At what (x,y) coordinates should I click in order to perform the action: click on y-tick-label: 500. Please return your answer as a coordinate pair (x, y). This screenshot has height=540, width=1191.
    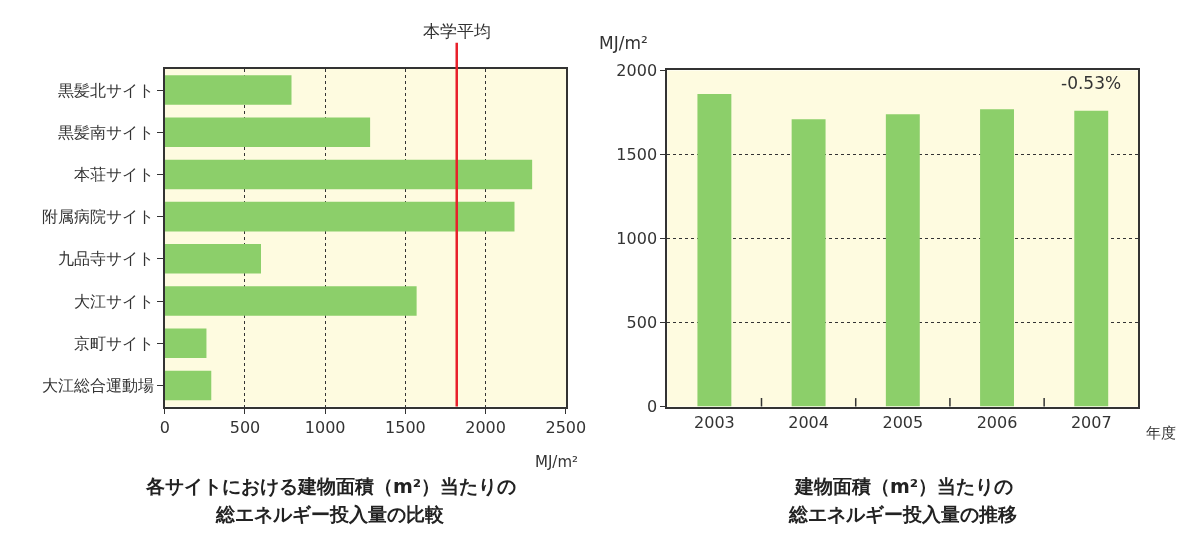
    Looking at the image, I should click on (642, 323).